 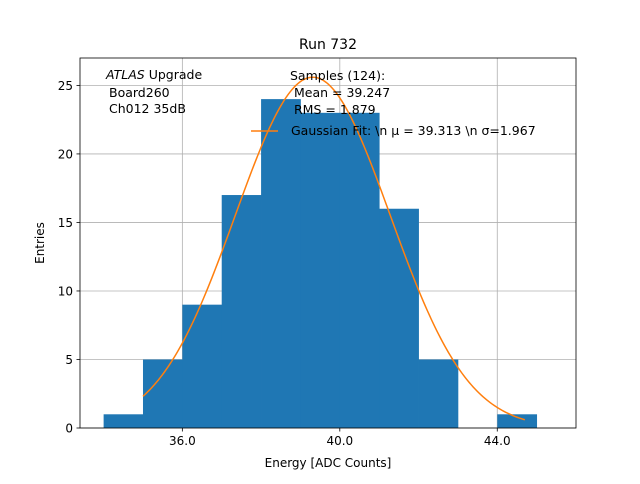 What do you see at coordinates (69, 429) in the screenshot?
I see `y-tick-label-0: 0` at bounding box center [69, 429].